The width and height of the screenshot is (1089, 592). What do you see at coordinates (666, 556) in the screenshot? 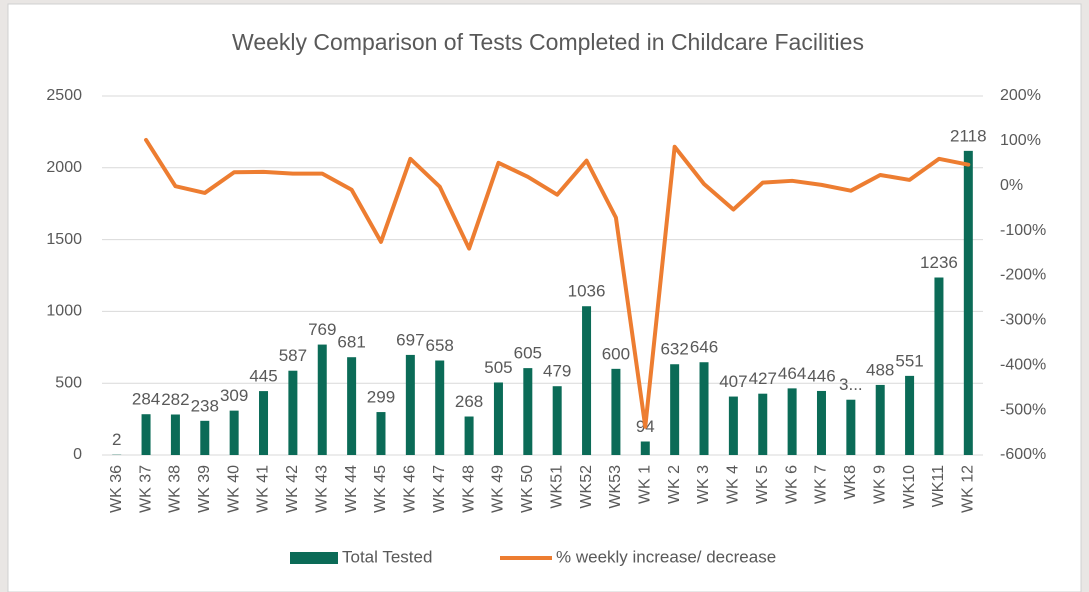
I see `legend-label: % weekly increase/ decrease` at bounding box center [666, 556].